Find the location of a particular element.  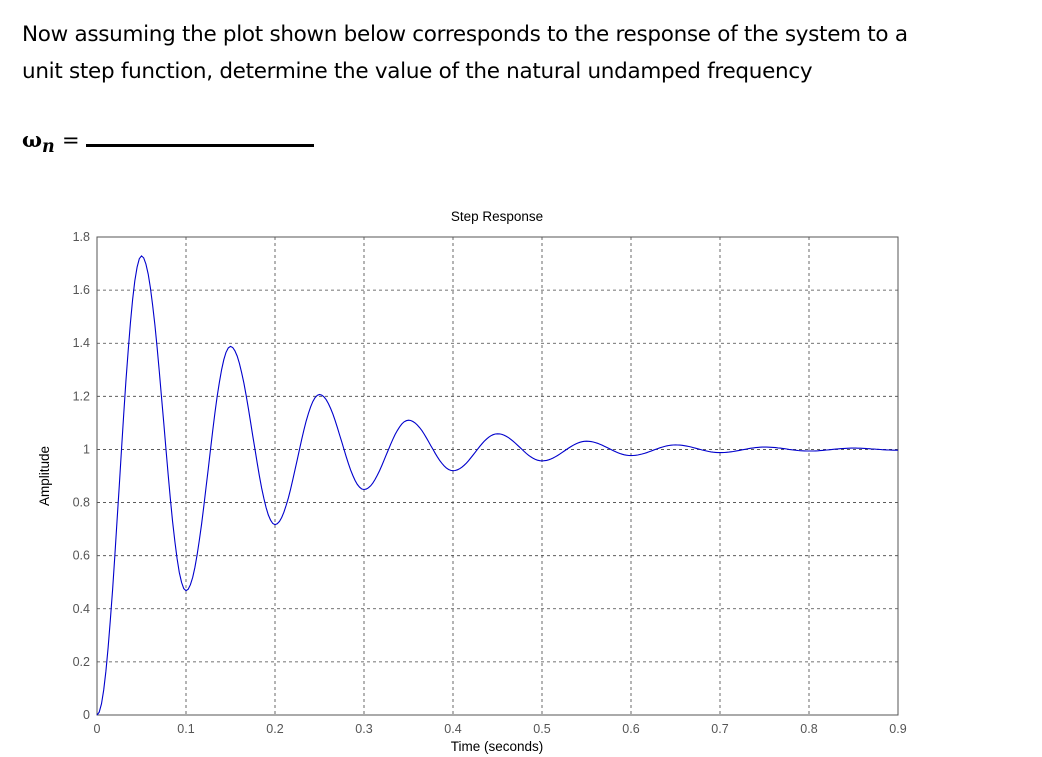

y-tick-label: 0.4 is located at coordinates (81, 609).